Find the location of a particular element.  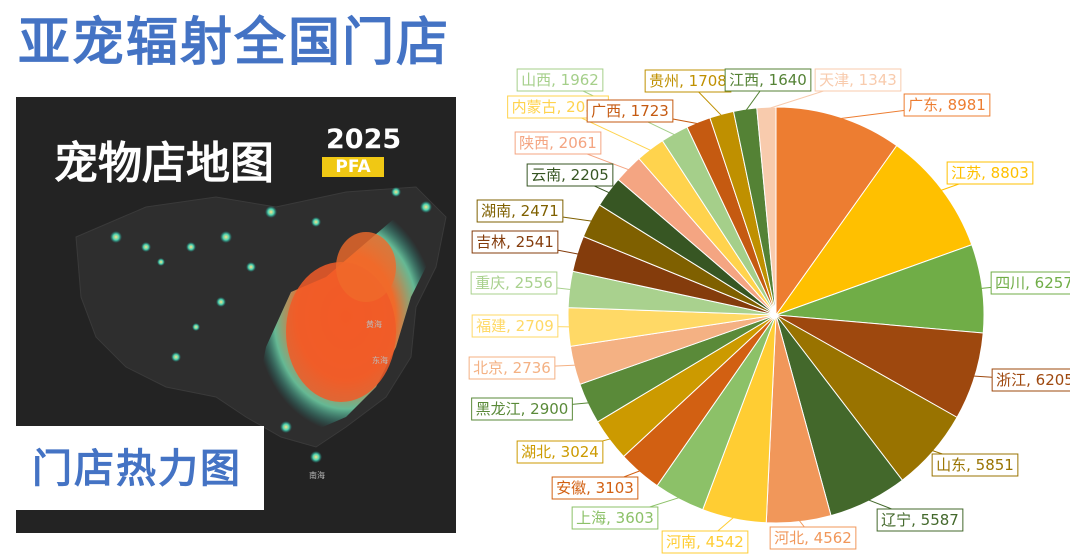

pie-data-label: 江西, 1640 is located at coordinates (768, 80).